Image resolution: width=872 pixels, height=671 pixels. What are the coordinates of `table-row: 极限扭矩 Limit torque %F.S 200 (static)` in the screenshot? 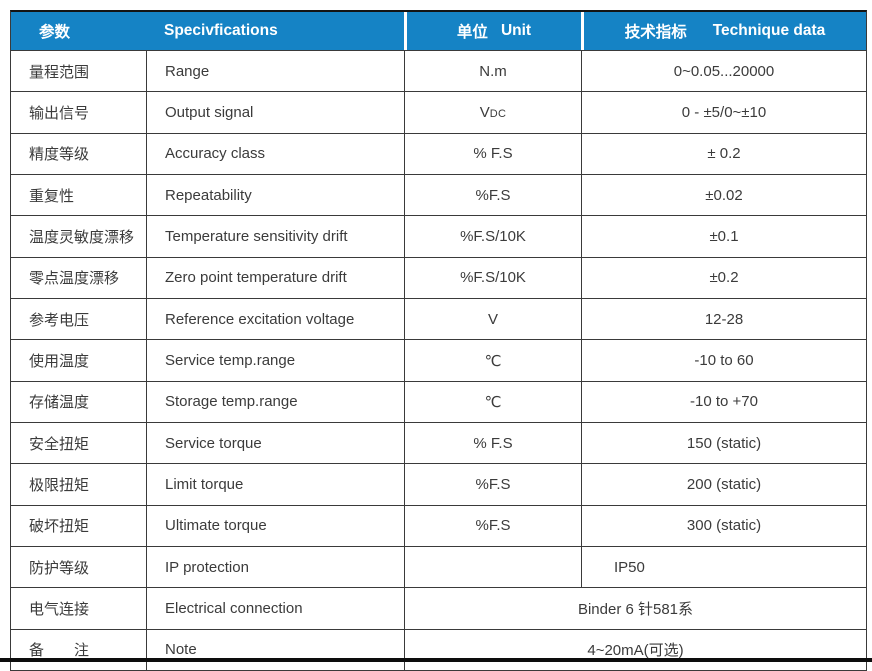 It's located at (438, 484).